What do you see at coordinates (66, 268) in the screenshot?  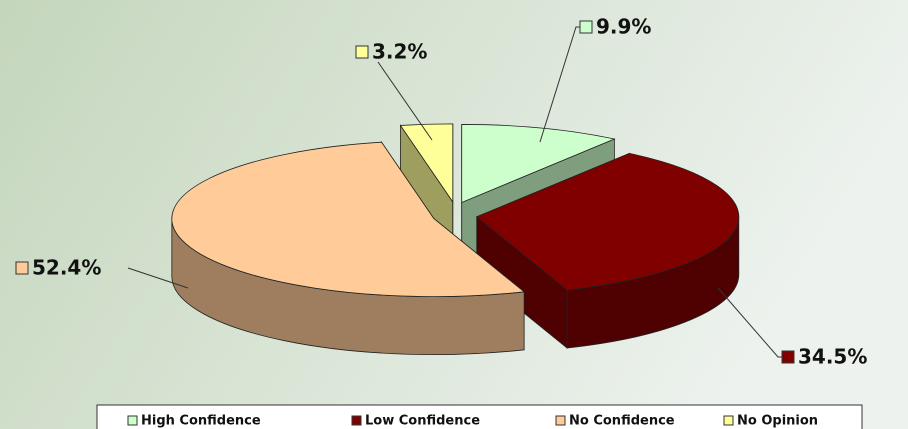 I see `data-label: 52.4%` at bounding box center [66, 268].